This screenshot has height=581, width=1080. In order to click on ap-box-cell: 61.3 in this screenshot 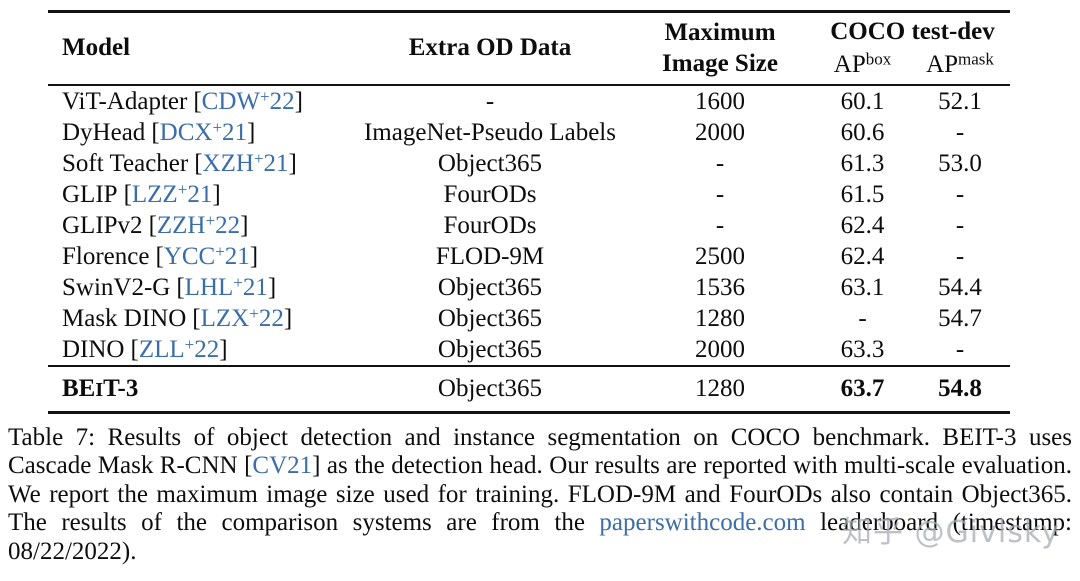, I will do `click(862, 163)`.